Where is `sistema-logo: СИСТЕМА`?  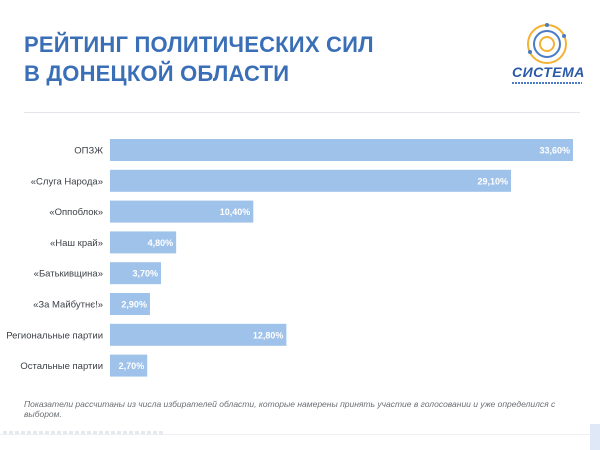
sistema-logo: СИСТЕМА is located at coordinates (548, 58).